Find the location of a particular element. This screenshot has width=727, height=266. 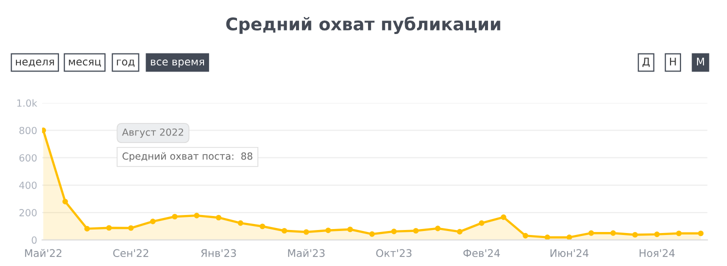

x-tick-label: Май'23 is located at coordinates (306, 253).